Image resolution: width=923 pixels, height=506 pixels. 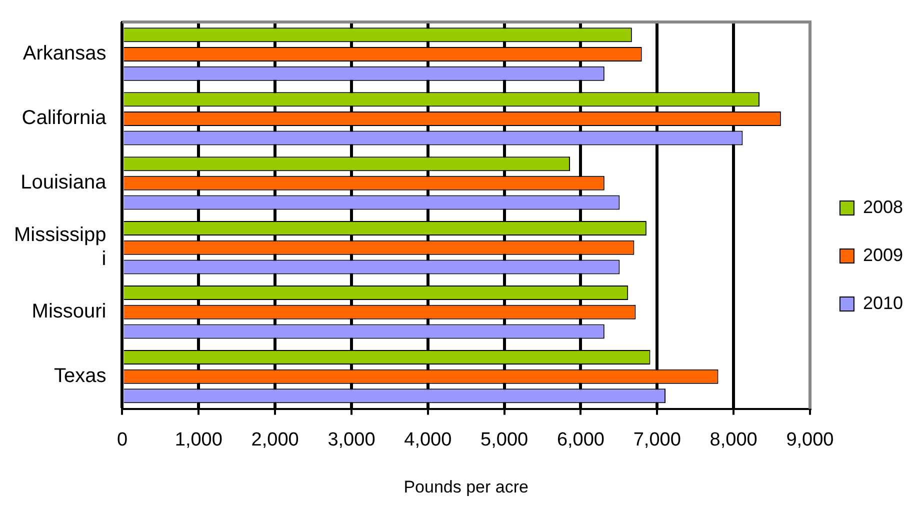 What do you see at coordinates (504, 439) in the screenshot?
I see `x-tick-label: 5,000` at bounding box center [504, 439].